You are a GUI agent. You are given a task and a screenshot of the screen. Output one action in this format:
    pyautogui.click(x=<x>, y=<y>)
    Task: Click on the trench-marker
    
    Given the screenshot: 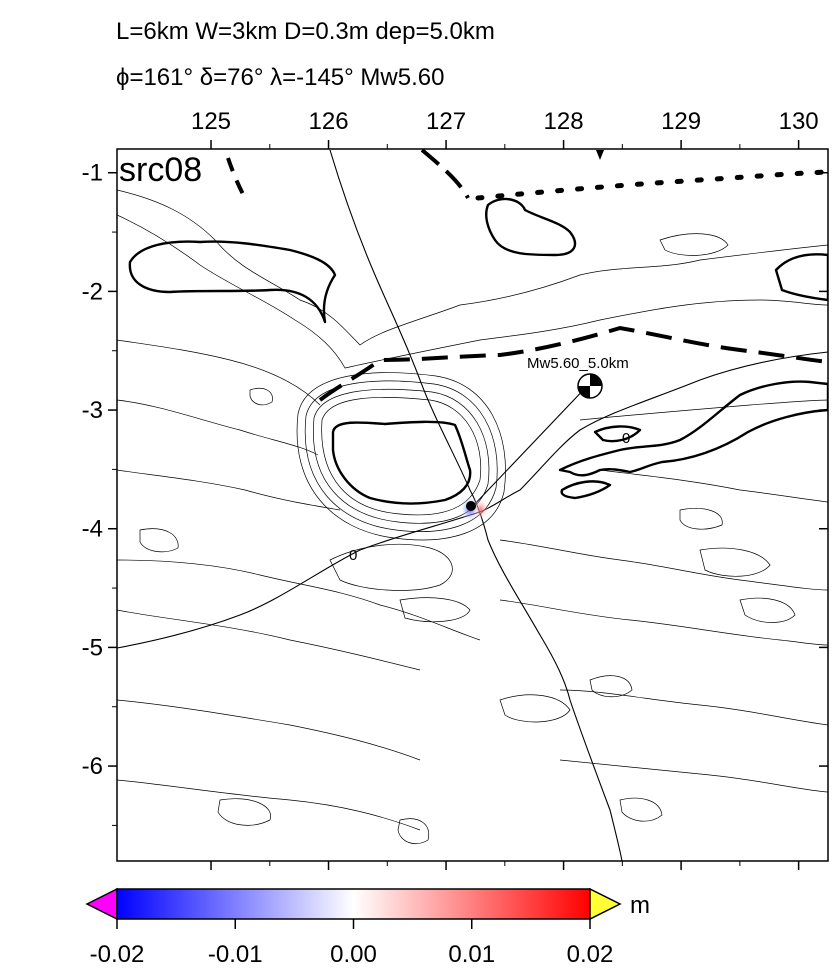 What is the action you would take?
    pyautogui.click(x=600, y=155)
    